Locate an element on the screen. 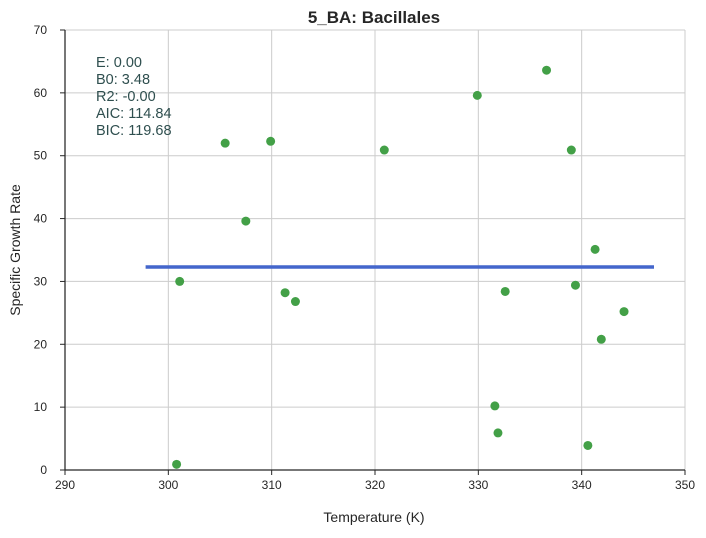  annotation-r2: R2: -0.00 is located at coordinates (126, 97).